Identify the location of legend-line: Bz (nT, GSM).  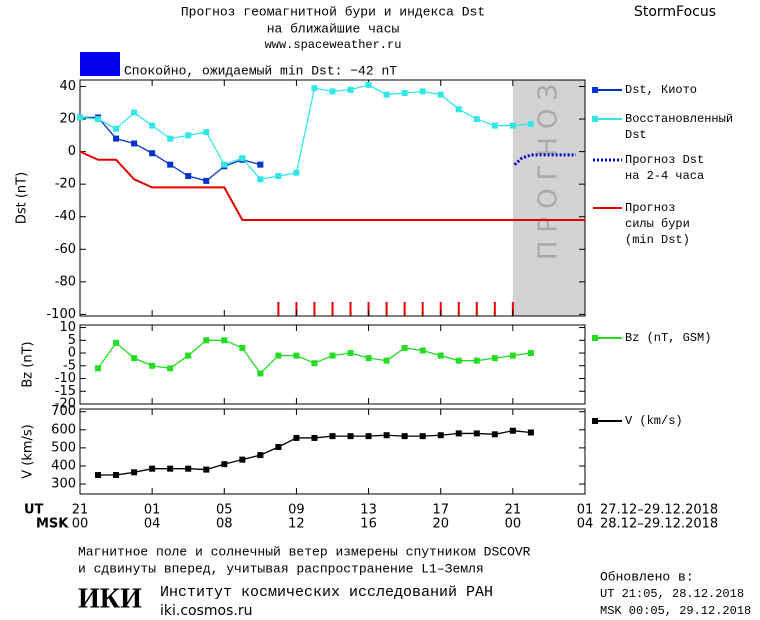
(668, 338).